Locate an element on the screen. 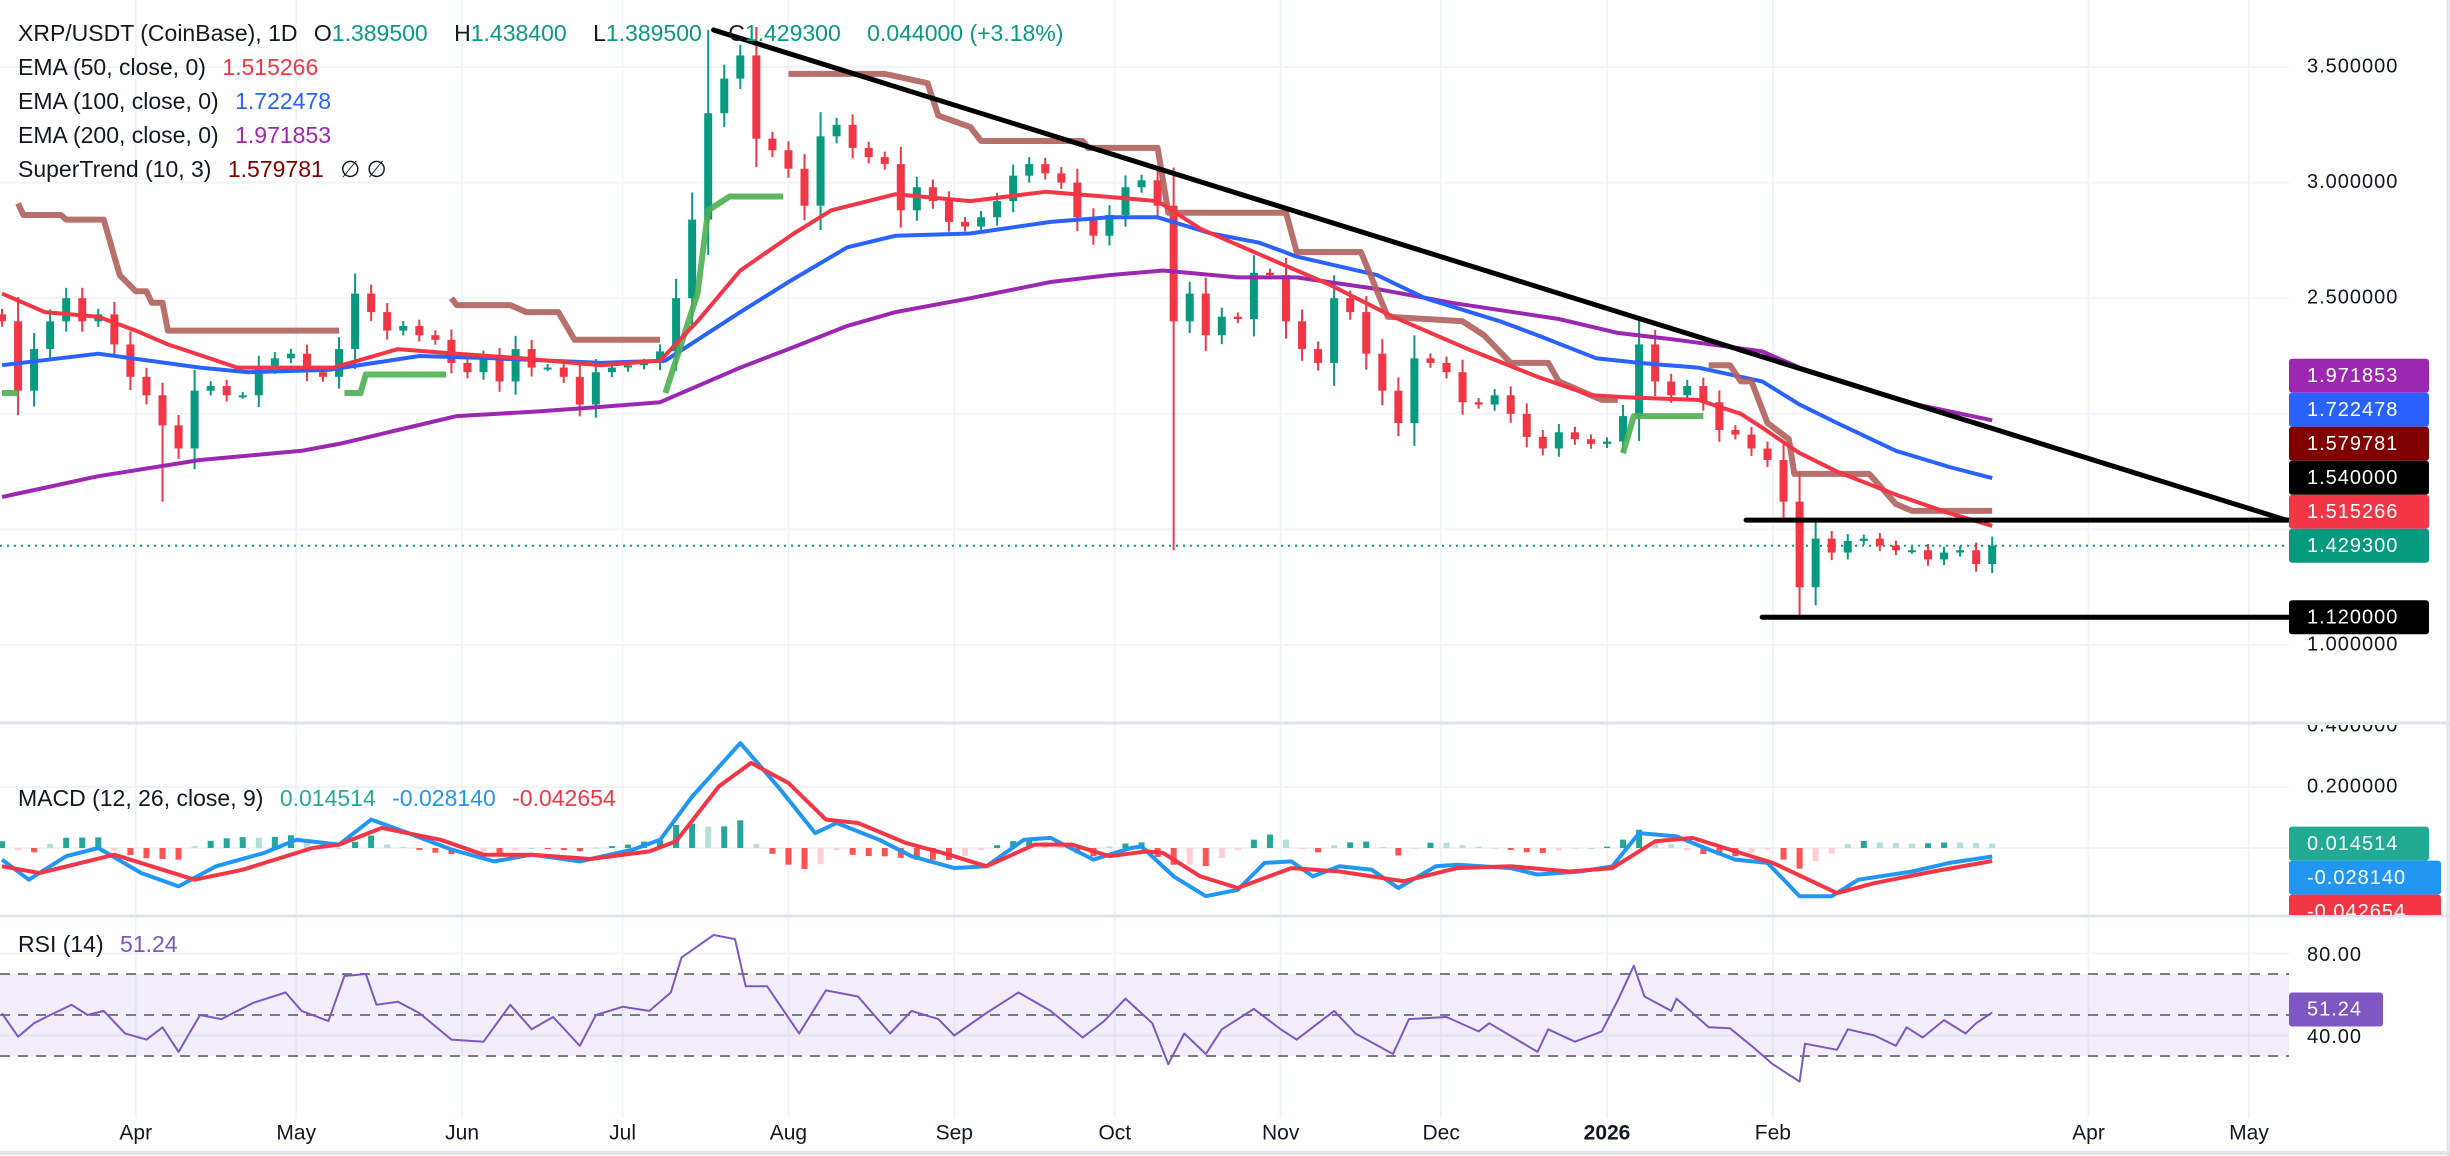 Image resolution: width=2450 pixels, height=1156 pixels. rsi-scale: 80.00 40.00 51.24 is located at coordinates (2336, 996).